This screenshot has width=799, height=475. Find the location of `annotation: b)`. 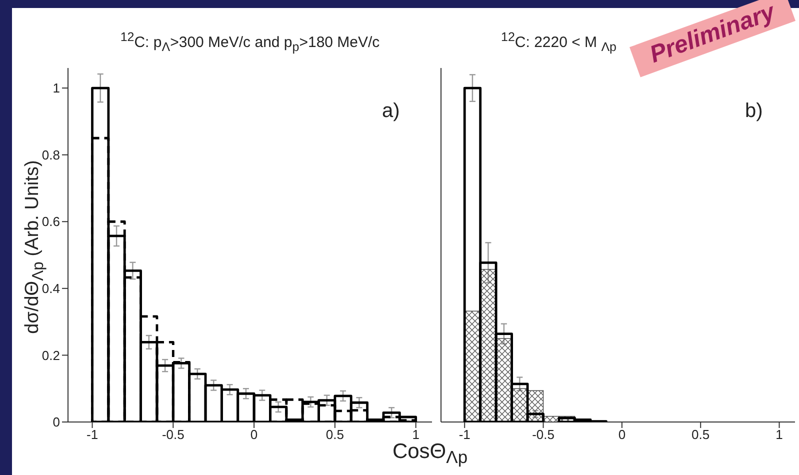

annotation: b) is located at coordinates (754, 111).